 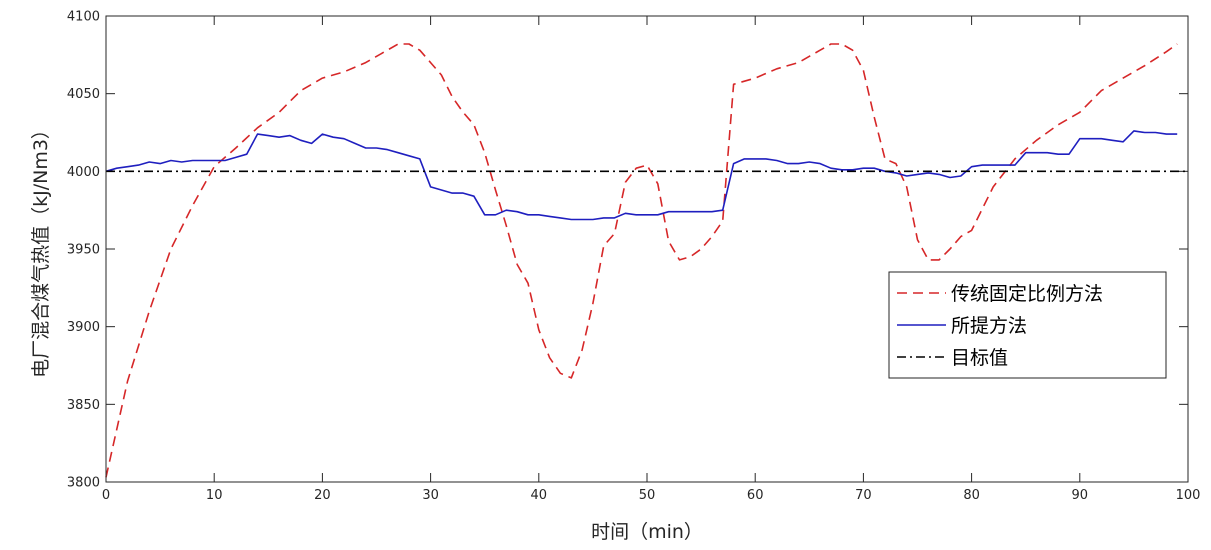 What do you see at coordinates (83, 327) in the screenshot?
I see `y-tick-label-2: 3900` at bounding box center [83, 327].